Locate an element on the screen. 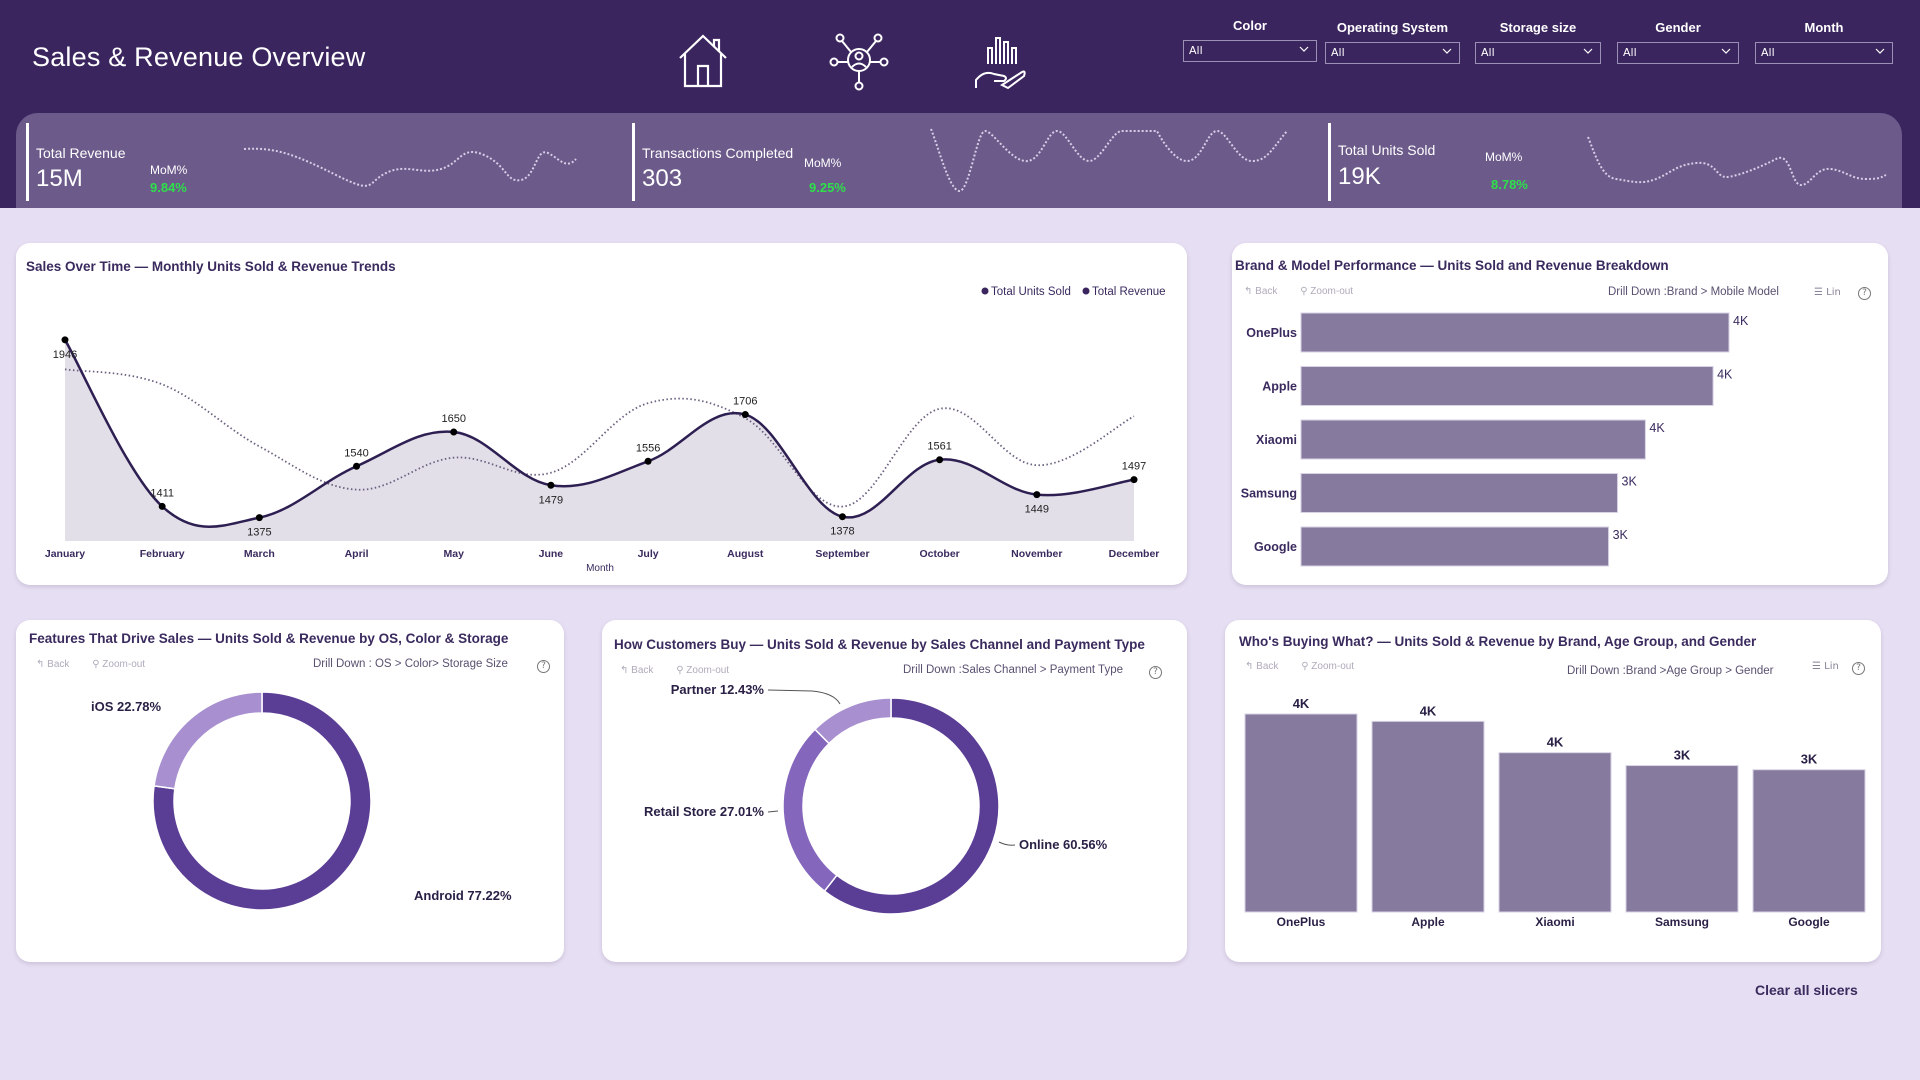 The image size is (1920, 1080). drill-down-path: Drill Down : OS > Color> Storage Size is located at coordinates (410, 664).